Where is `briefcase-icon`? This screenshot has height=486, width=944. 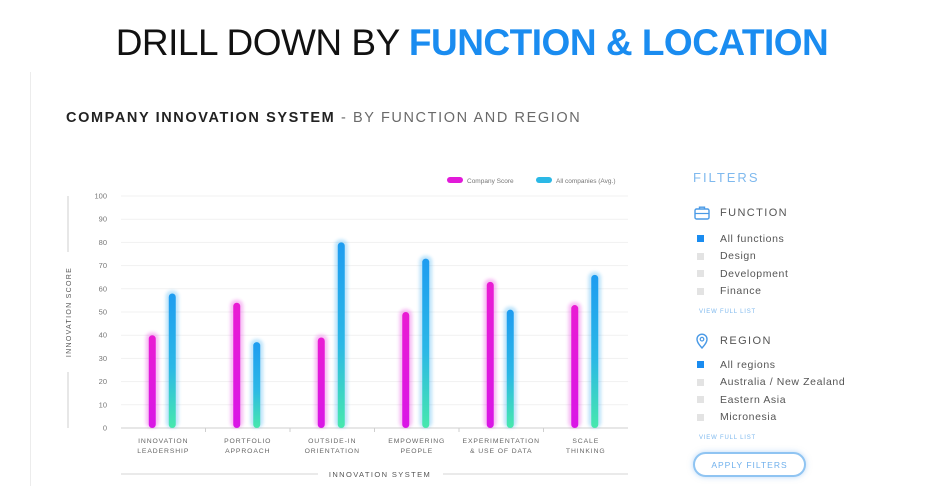 briefcase-icon is located at coordinates (702, 213).